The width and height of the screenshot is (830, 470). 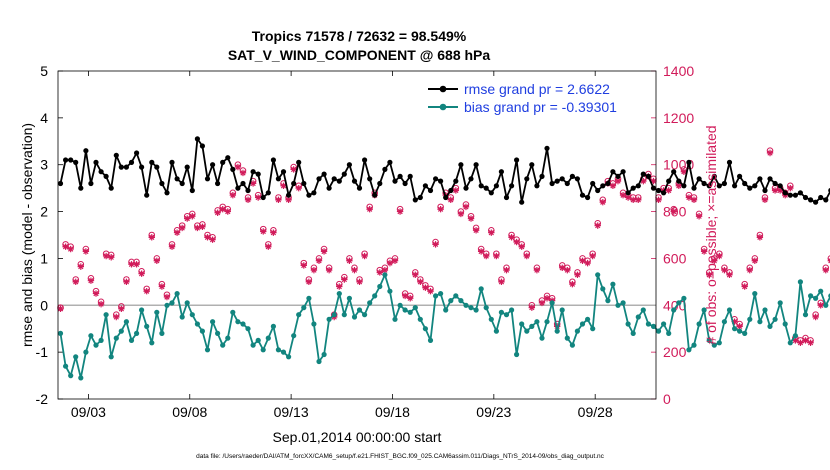 What do you see at coordinates (678, 71) in the screenshot?
I see `right-y-tick-label: 1400` at bounding box center [678, 71].